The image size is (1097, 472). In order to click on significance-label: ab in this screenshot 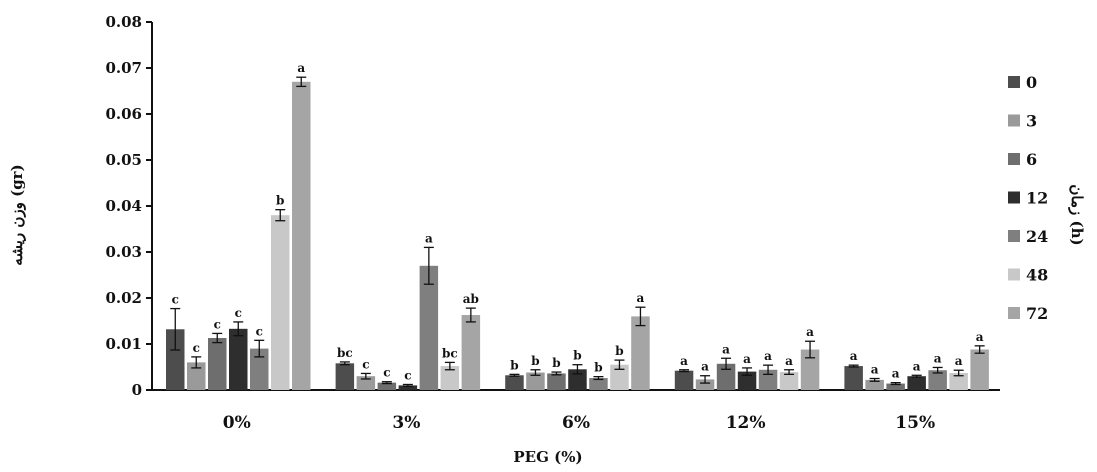, I will do `click(471, 299)`.